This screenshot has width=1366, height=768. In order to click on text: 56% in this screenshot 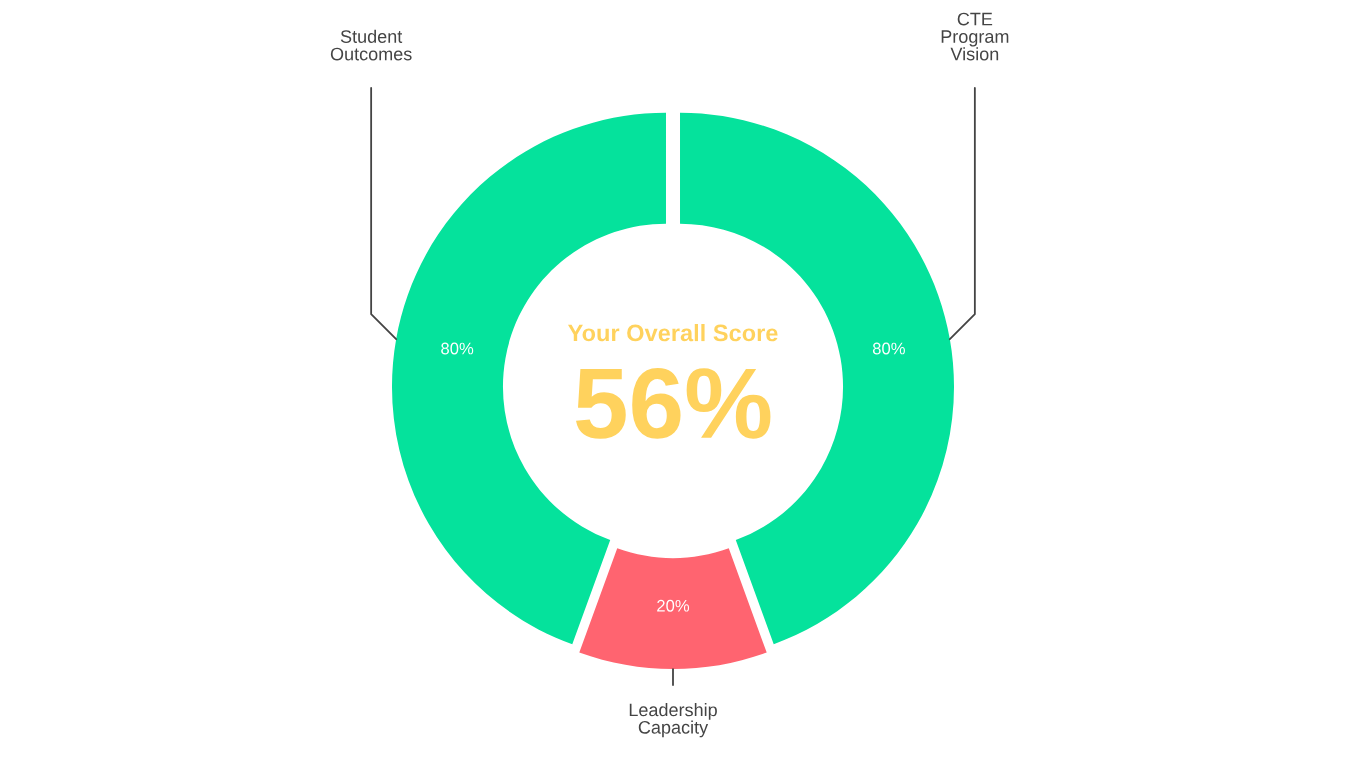, I will do `click(673, 403)`.